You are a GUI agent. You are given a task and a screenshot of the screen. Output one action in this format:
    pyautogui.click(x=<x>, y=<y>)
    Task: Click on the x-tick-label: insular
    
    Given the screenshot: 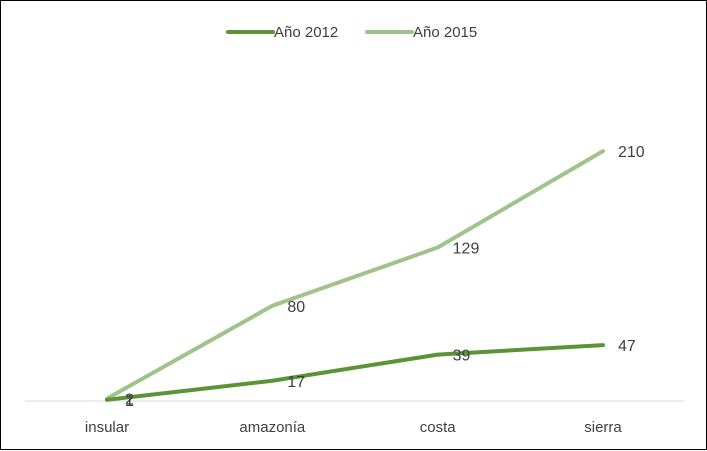 What is the action you would take?
    pyautogui.click(x=107, y=427)
    